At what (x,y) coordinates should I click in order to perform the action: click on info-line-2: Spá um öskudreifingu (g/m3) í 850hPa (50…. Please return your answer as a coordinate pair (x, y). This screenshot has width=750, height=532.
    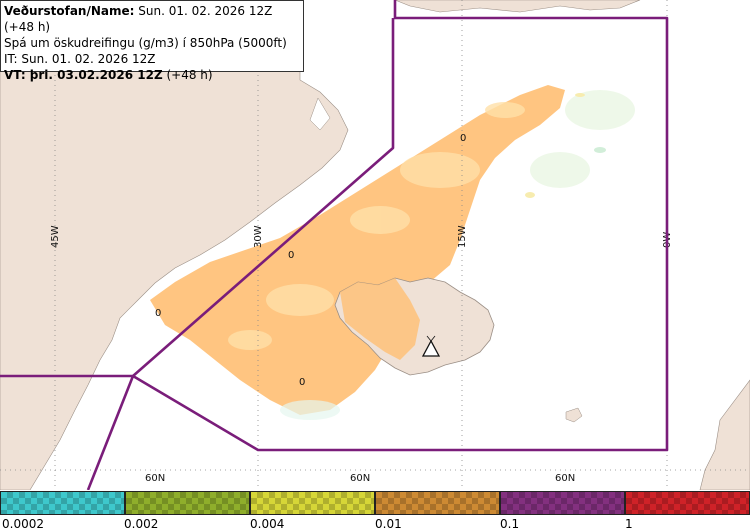
    Looking at the image, I should click on (145, 43).